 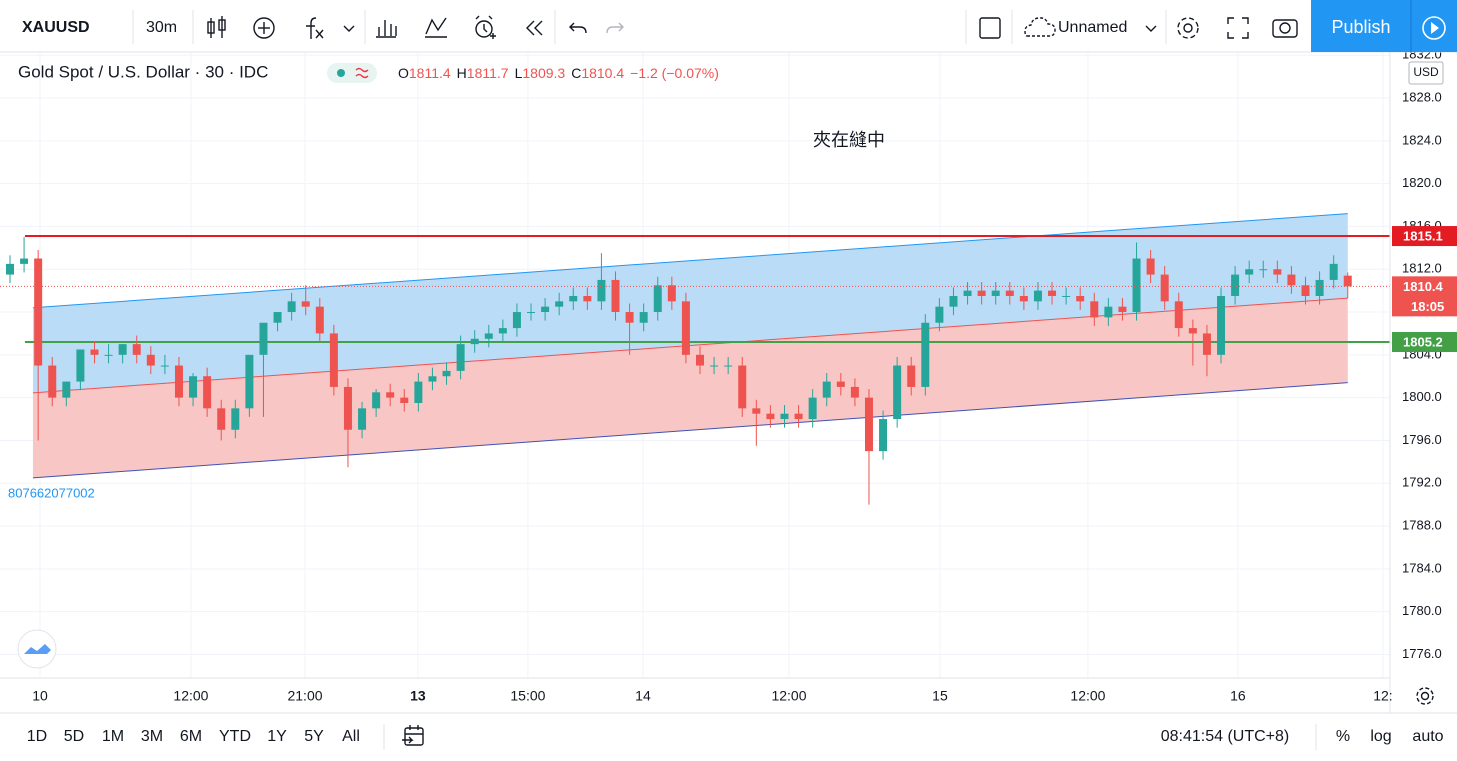 I want to click on range-button: All, so click(x=351, y=736).